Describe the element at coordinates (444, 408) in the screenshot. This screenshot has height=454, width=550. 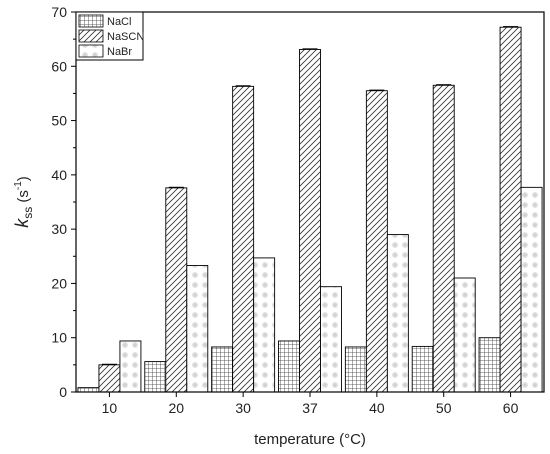
I see `x-tick-label-50: 50` at that location.